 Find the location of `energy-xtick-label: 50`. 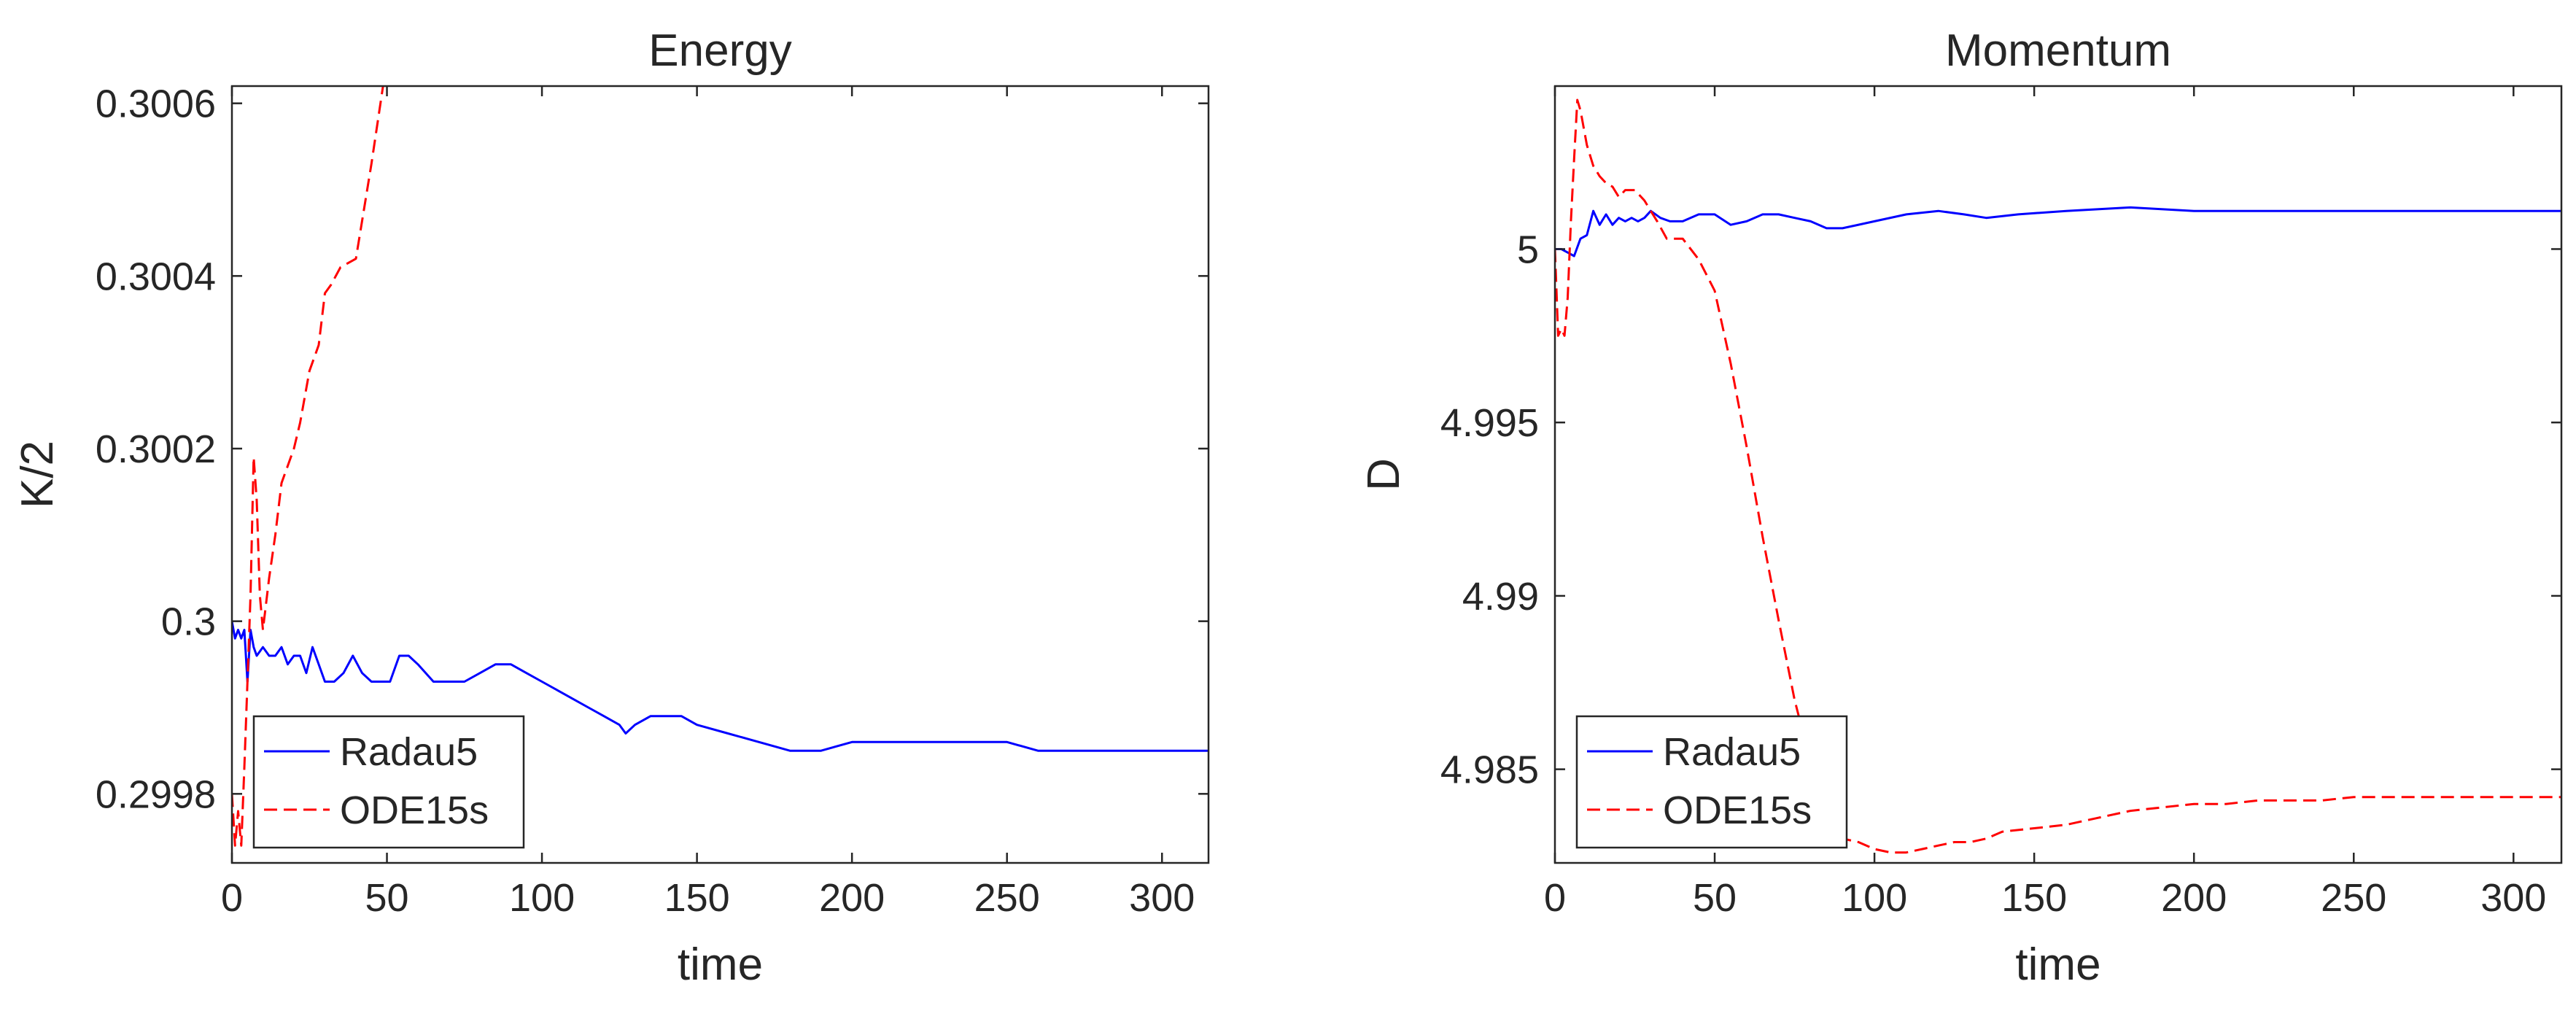

energy-xtick-label: 50 is located at coordinates (387, 898).